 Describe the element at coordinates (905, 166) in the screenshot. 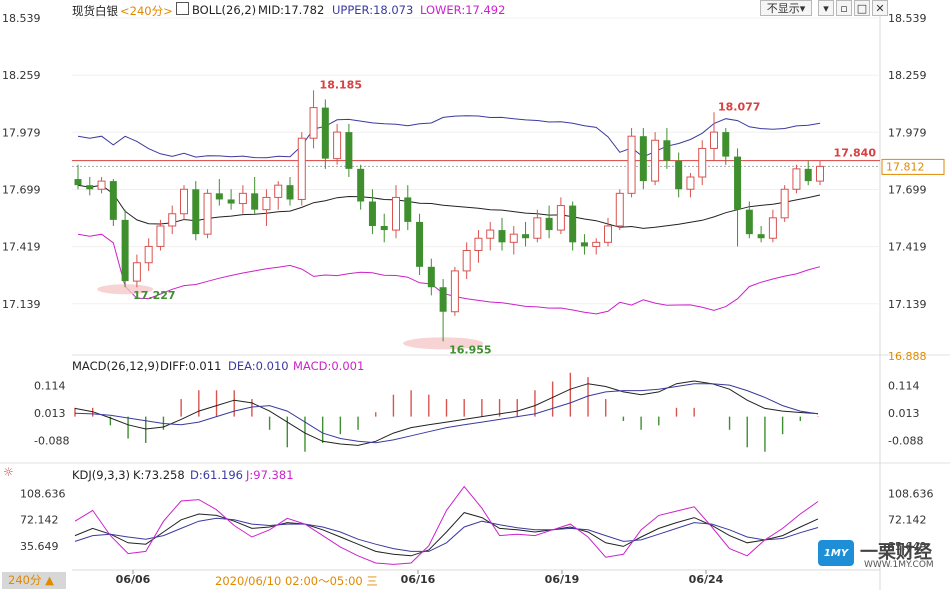

I see `current-price-label: 17.812` at that location.